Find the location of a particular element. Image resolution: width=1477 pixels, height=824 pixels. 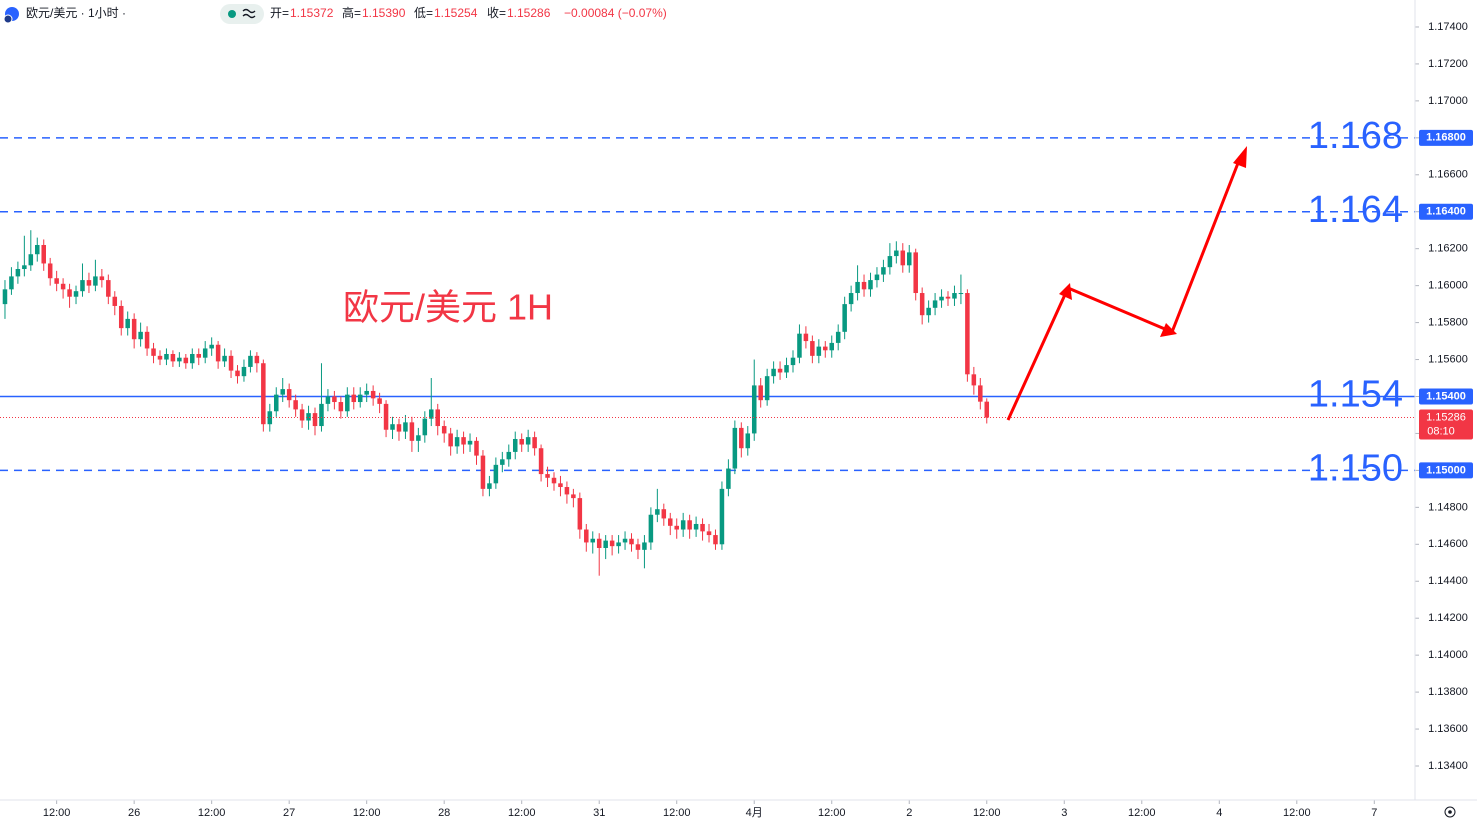

last-price-badge is located at coordinates (1446, 424).